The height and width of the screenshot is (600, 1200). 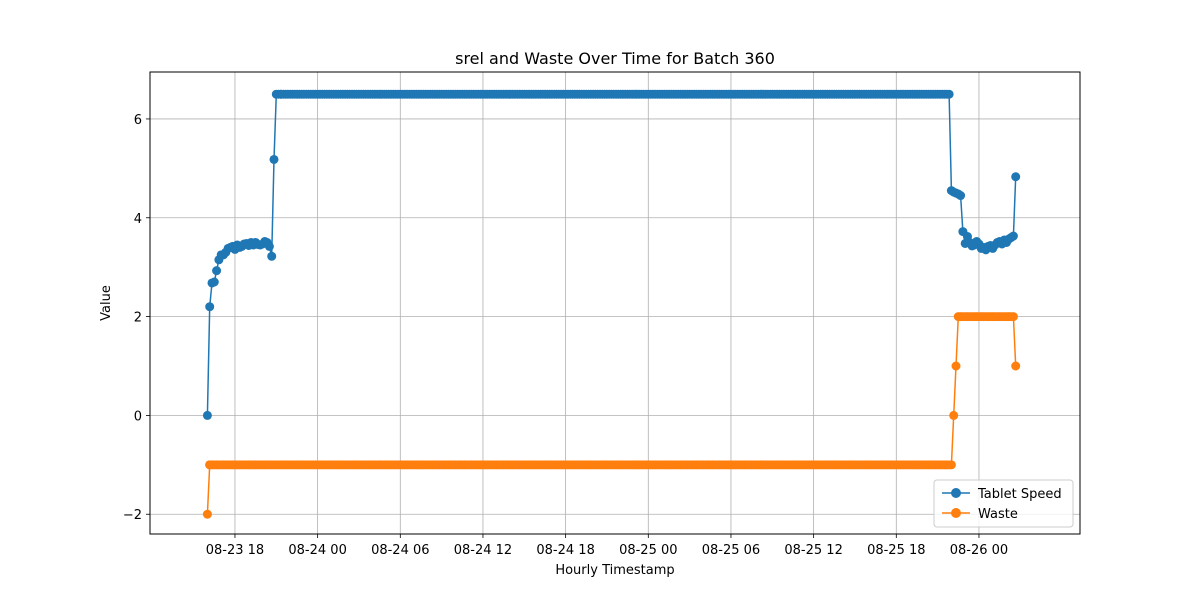 I want to click on x-tick-label: 08-24 06, so click(x=400, y=550).